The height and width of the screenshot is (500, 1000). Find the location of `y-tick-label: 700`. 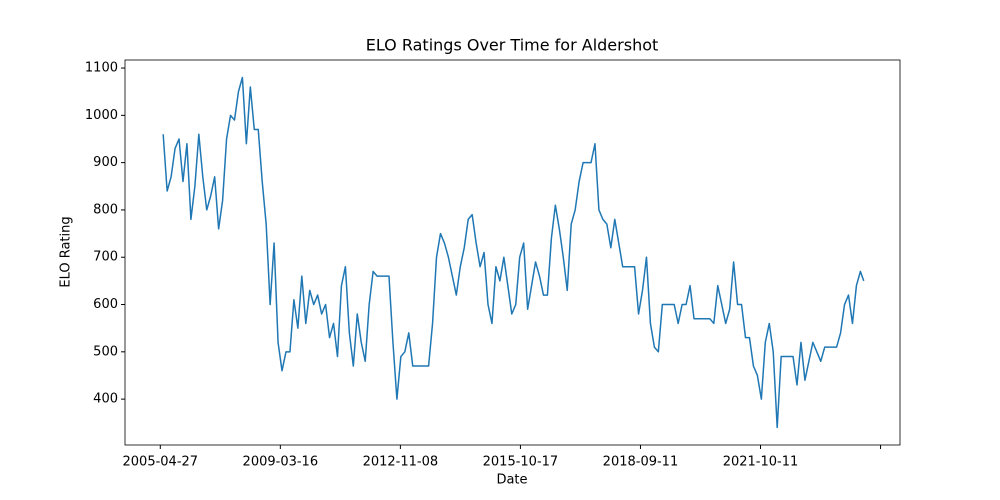

y-tick-label: 700 is located at coordinates (105, 257).